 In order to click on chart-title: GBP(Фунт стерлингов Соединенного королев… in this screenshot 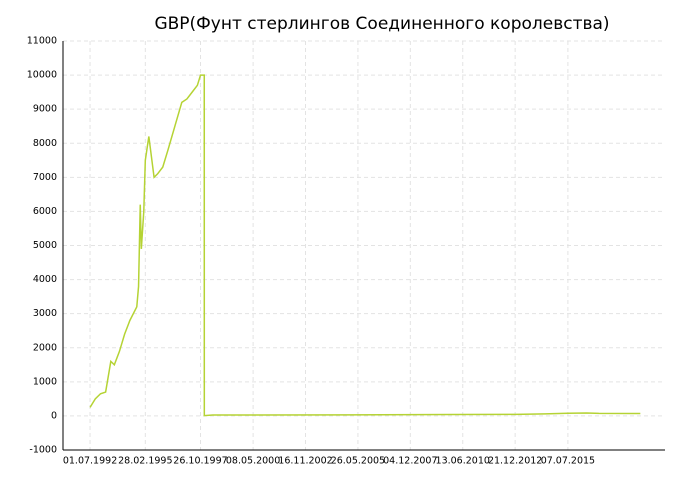, I will do `click(381, 24)`.